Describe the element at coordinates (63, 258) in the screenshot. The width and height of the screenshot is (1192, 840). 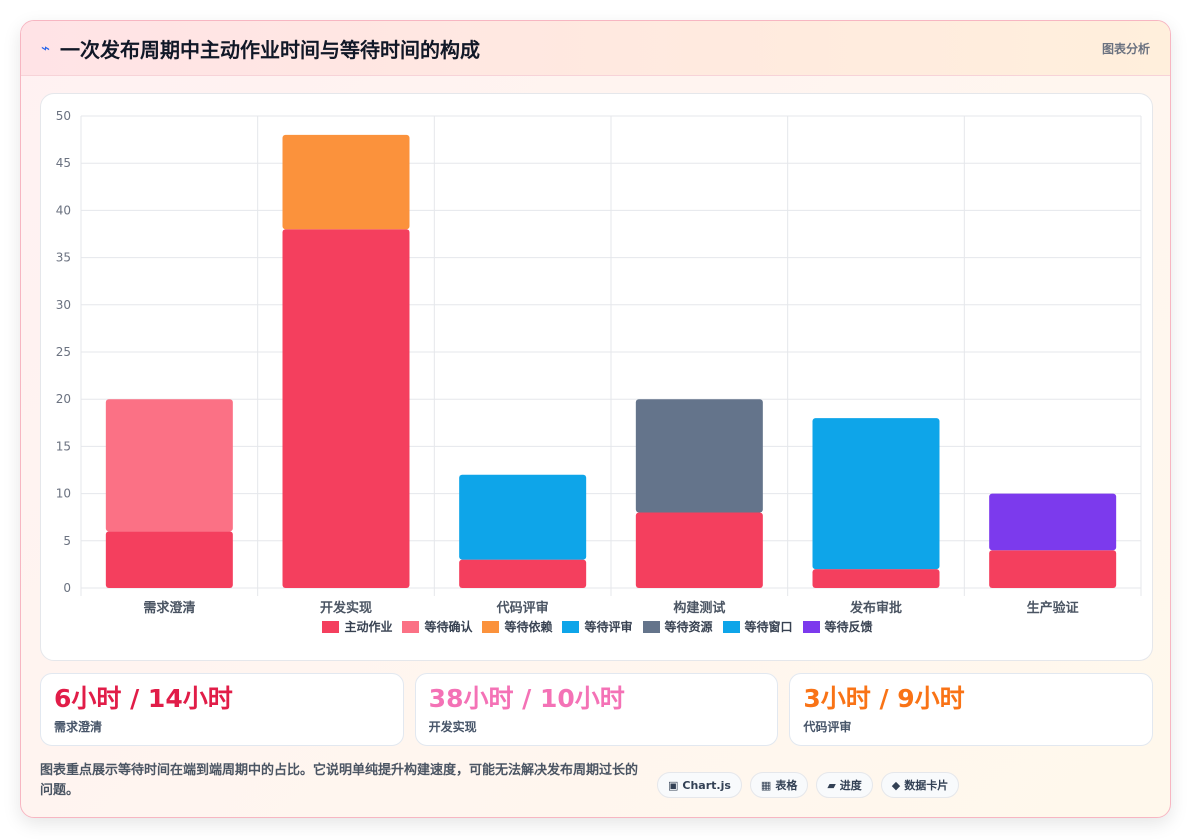
I see `y-tick-label: 35` at that location.